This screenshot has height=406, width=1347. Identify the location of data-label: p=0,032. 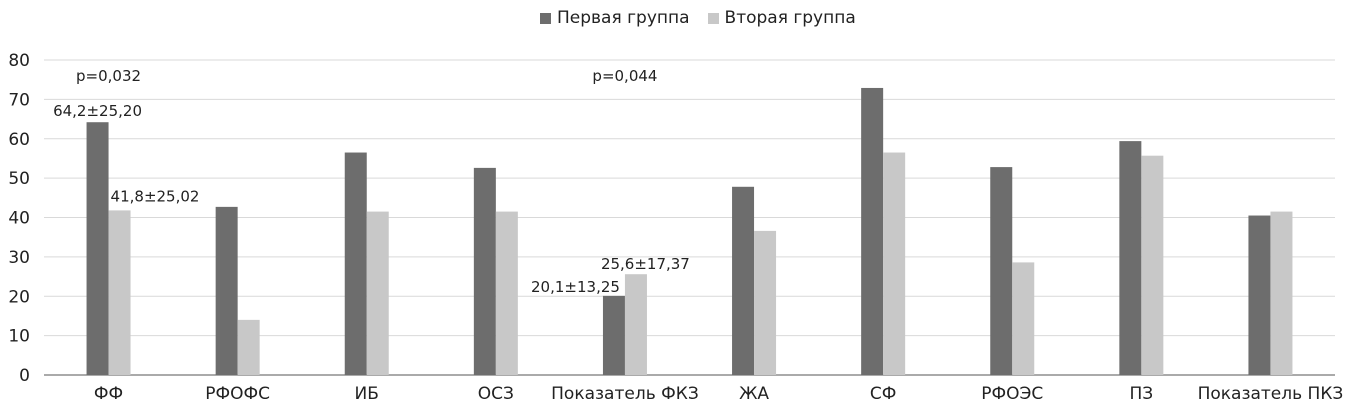
(108, 76).